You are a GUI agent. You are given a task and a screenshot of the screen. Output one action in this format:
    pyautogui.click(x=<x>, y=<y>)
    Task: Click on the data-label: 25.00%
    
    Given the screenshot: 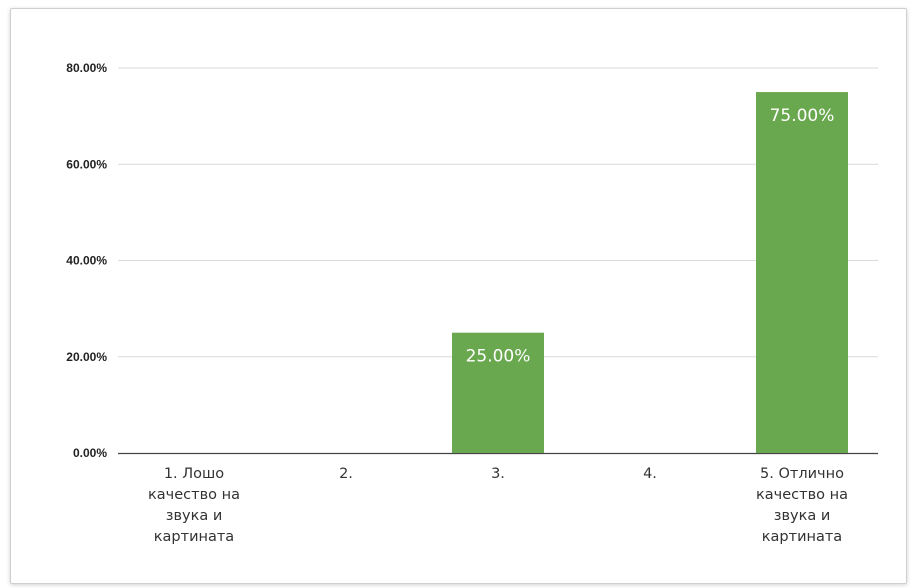 What is the action you would take?
    pyautogui.click(x=498, y=357)
    